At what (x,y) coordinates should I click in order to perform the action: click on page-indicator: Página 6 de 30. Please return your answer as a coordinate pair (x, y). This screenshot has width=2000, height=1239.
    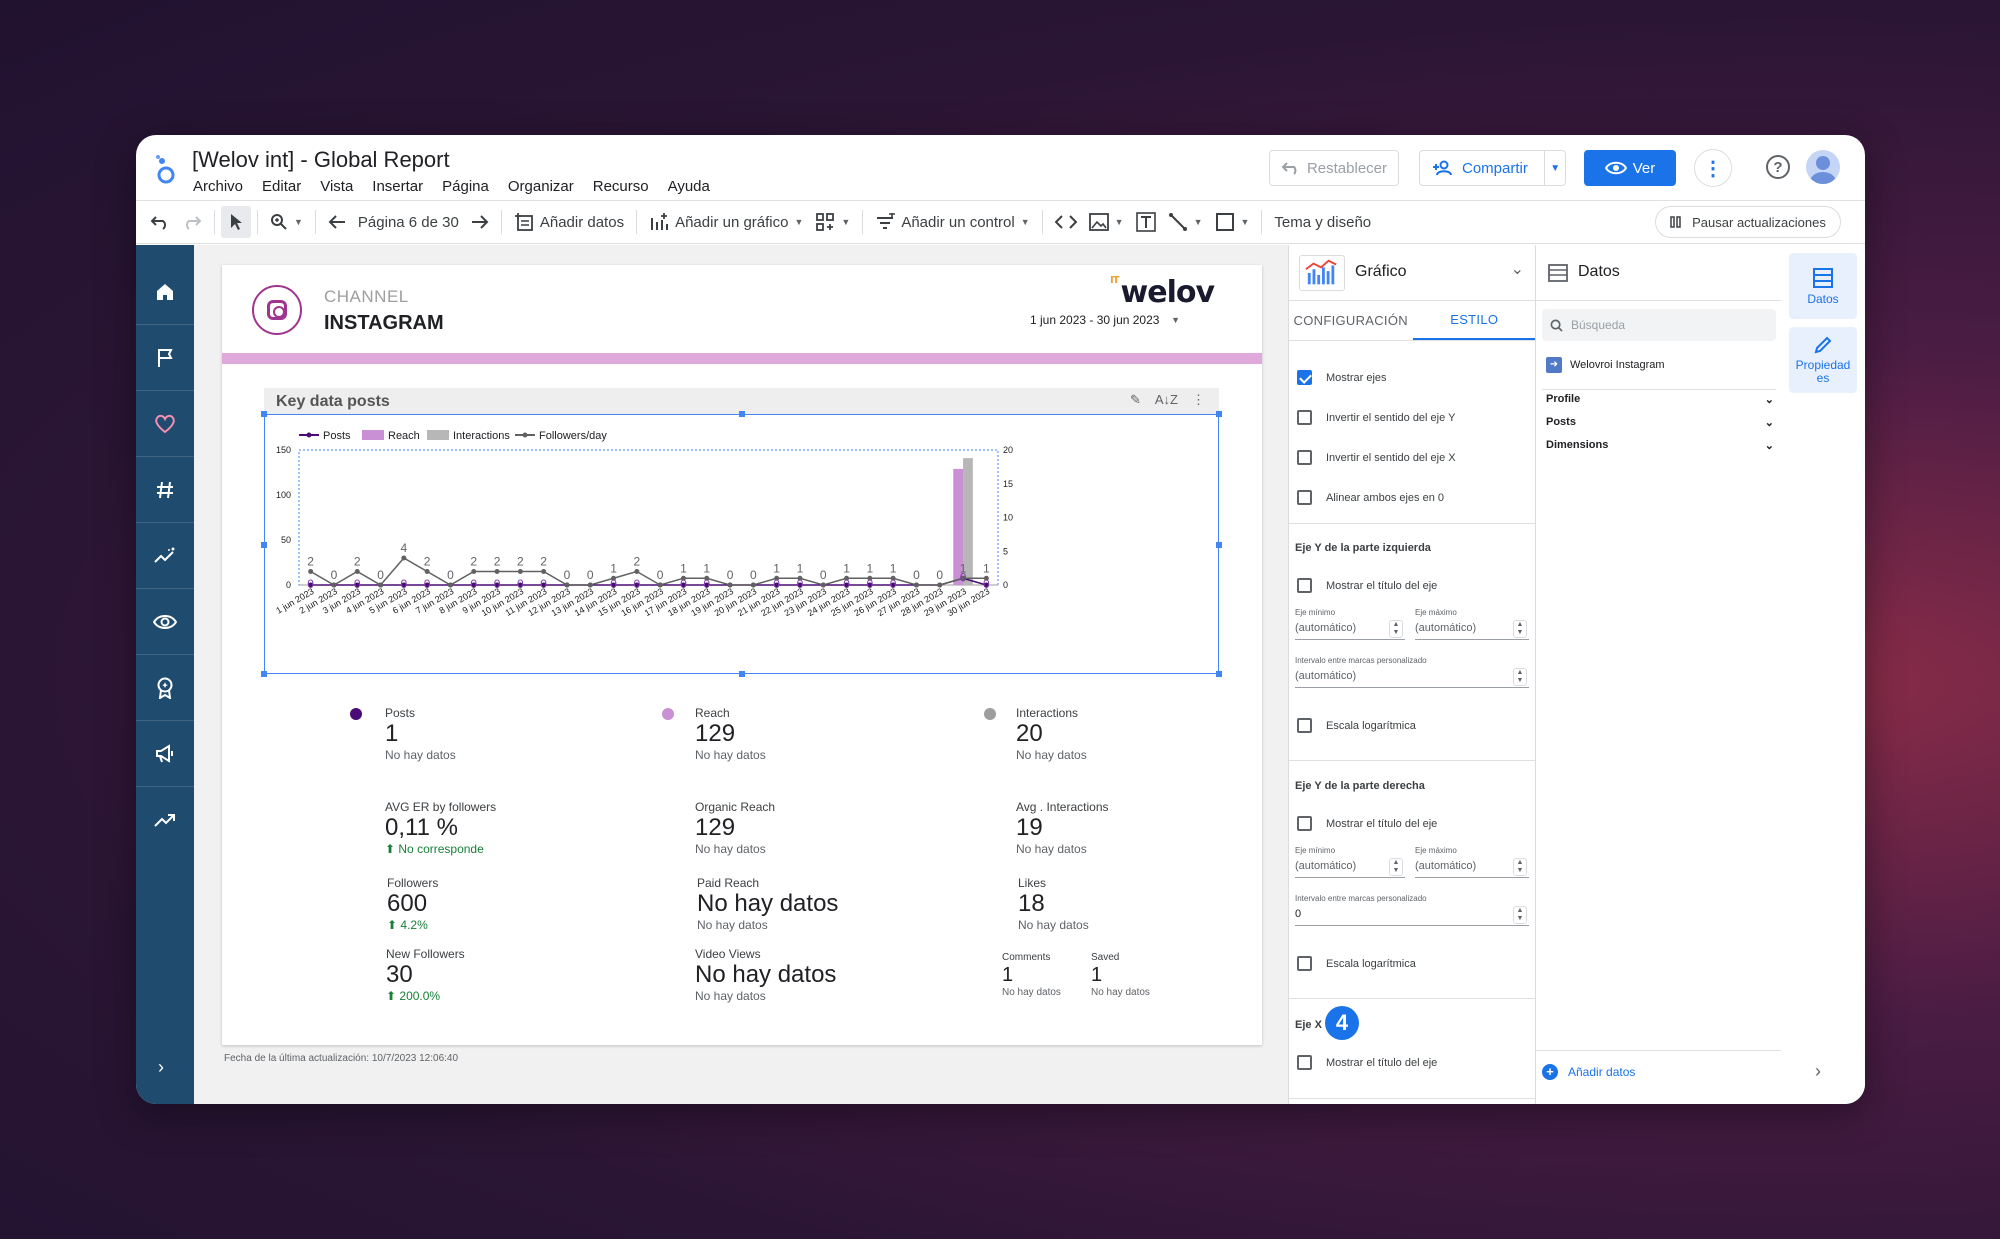
    Looking at the image, I should click on (408, 222).